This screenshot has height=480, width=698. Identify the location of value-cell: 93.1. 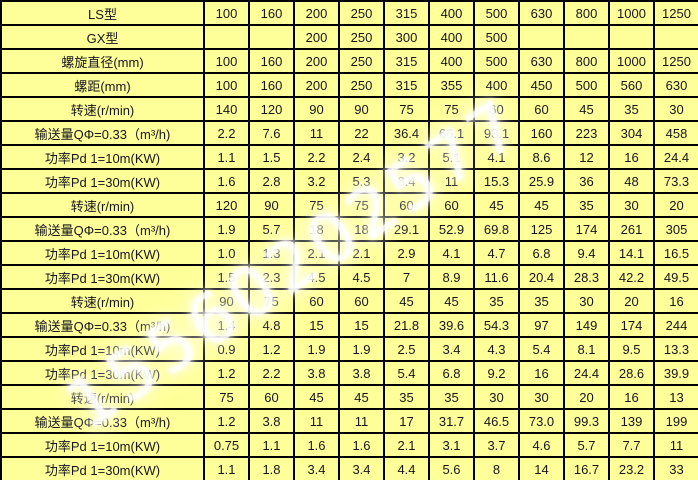
(496, 133).